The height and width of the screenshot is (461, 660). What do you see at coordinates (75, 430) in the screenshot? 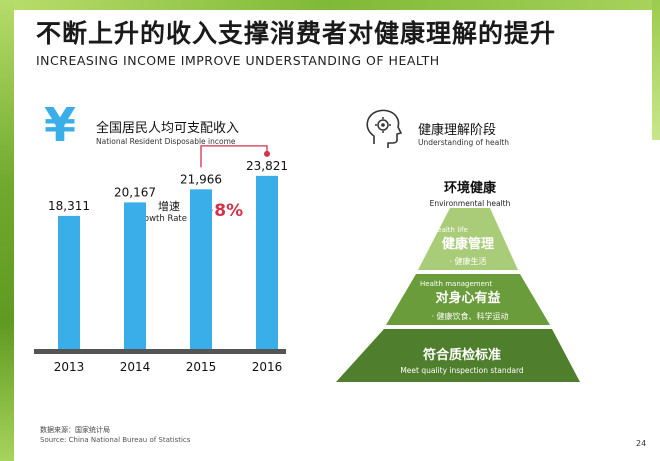
I see `source-label-zh: 数据来源：国家统计局` at bounding box center [75, 430].